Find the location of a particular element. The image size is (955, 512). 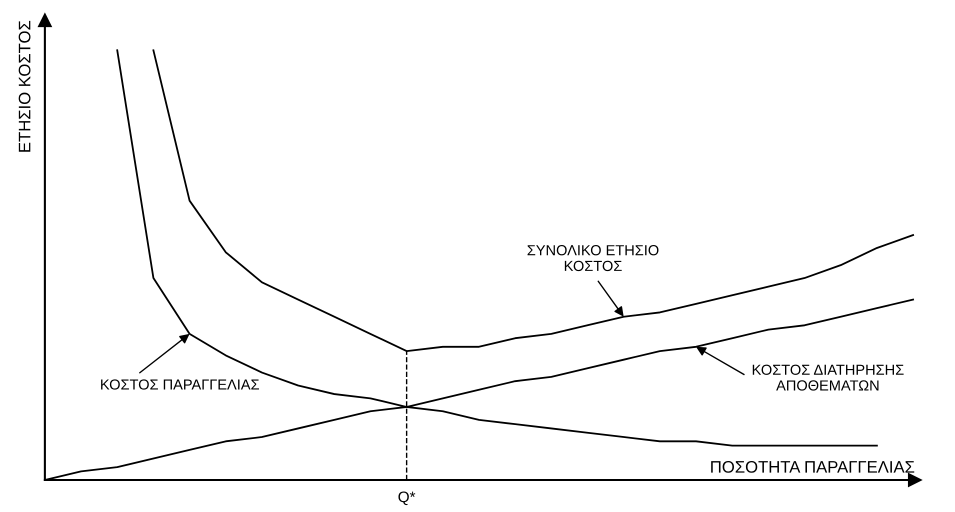

text: ΚΟΣΤΟΣ ΔΙΑΤΗΡΗΣΗΣ ΑΠΟΘΕΜΑΤΩΝ is located at coordinates (828, 377).